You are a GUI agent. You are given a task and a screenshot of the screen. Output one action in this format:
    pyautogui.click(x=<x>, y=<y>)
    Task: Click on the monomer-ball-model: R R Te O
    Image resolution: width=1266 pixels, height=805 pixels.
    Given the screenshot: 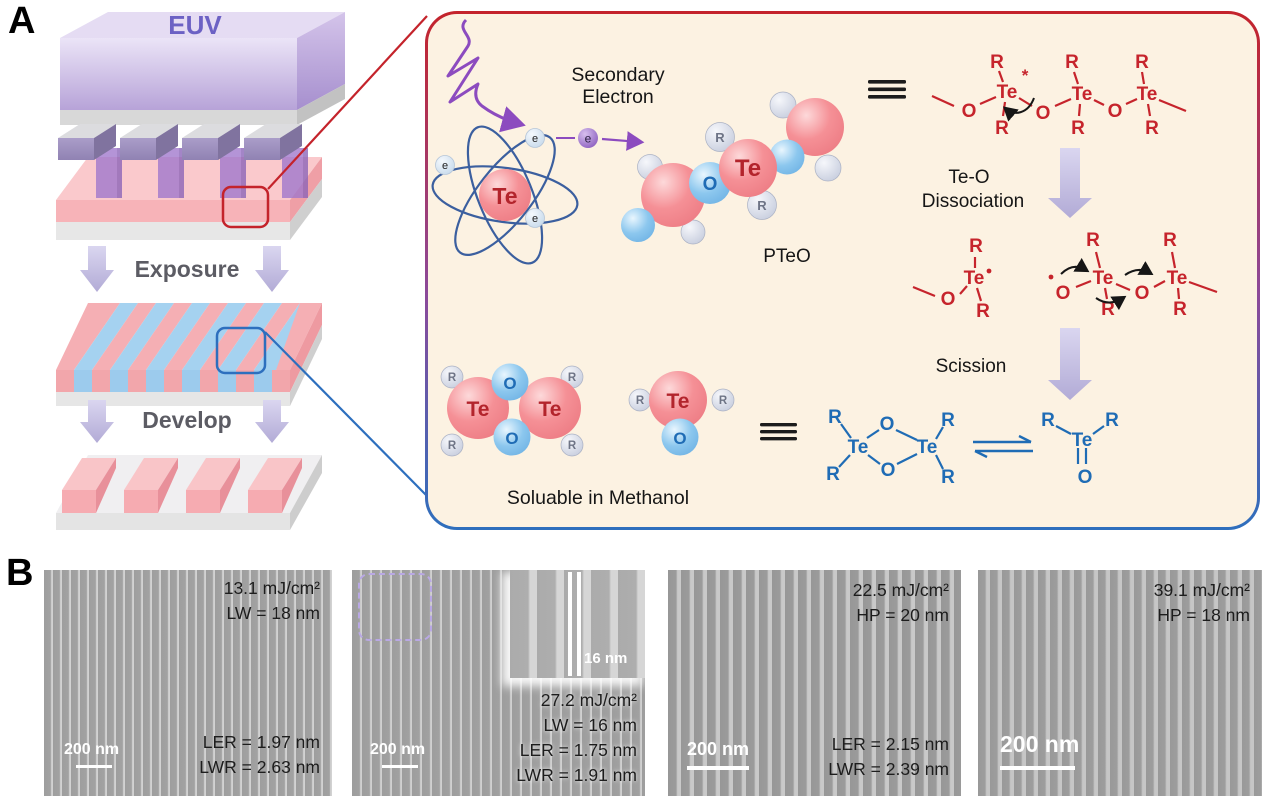 What is the action you would take?
    pyautogui.click(x=681, y=413)
    